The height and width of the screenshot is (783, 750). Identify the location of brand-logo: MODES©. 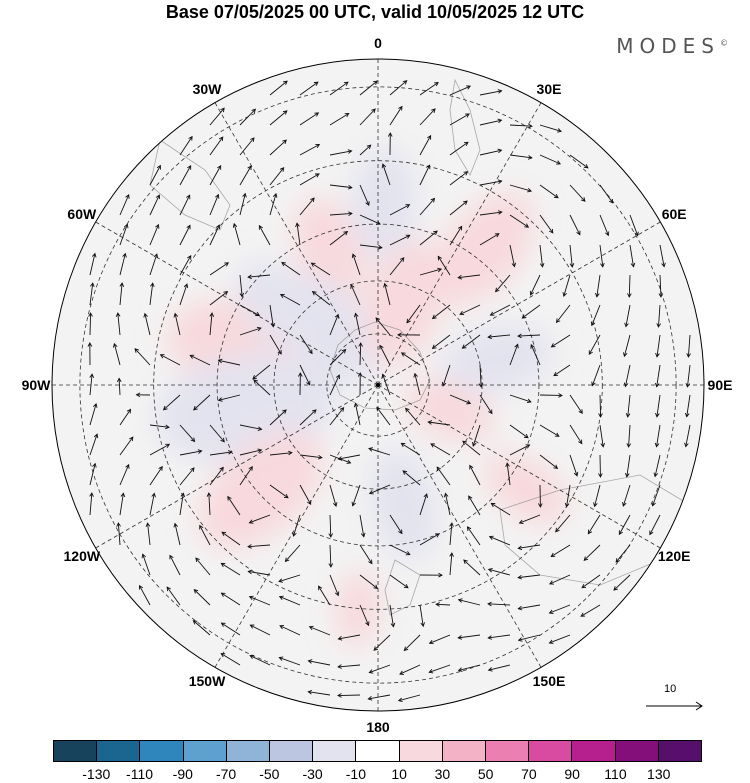
(672, 46).